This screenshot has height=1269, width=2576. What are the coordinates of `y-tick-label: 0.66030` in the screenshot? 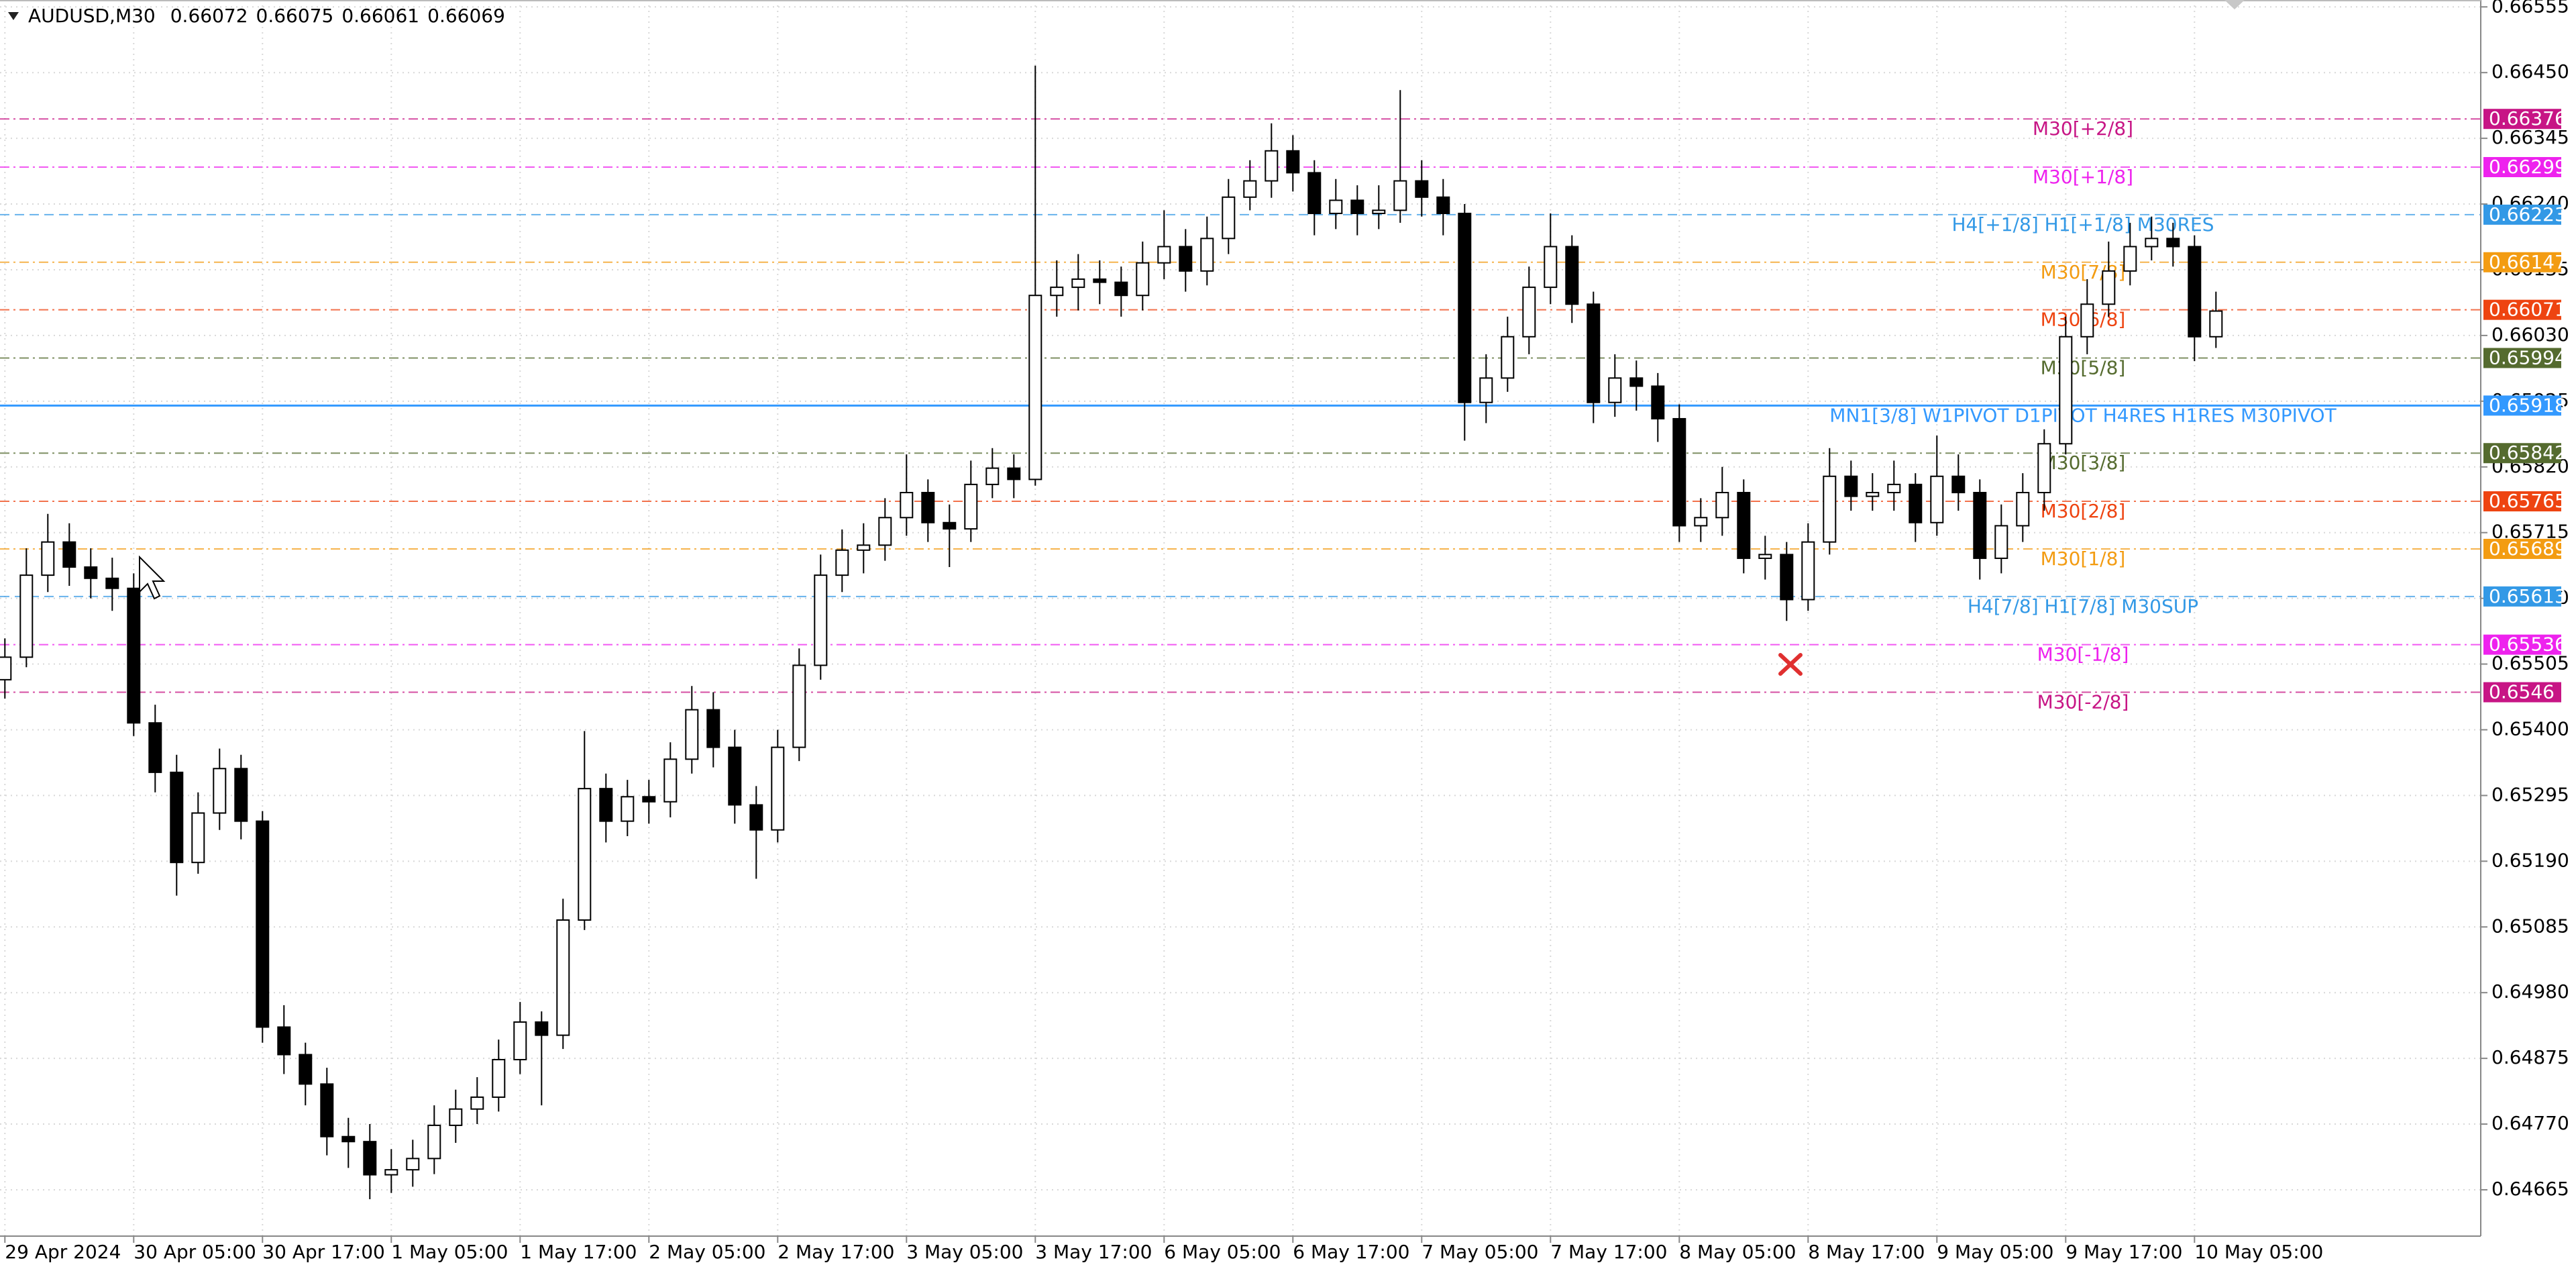 It's located at (2530, 334).